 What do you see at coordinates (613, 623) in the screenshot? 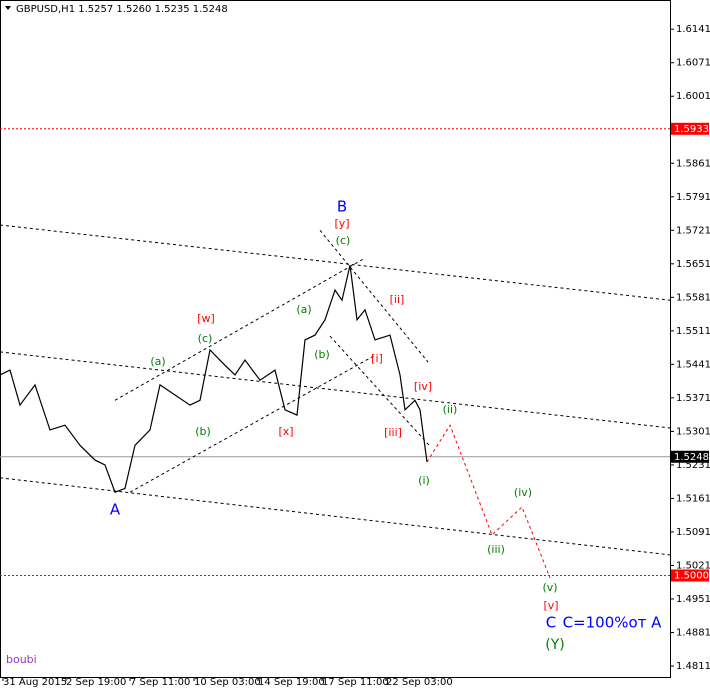
I see `wave-label: C=100%от A` at bounding box center [613, 623].